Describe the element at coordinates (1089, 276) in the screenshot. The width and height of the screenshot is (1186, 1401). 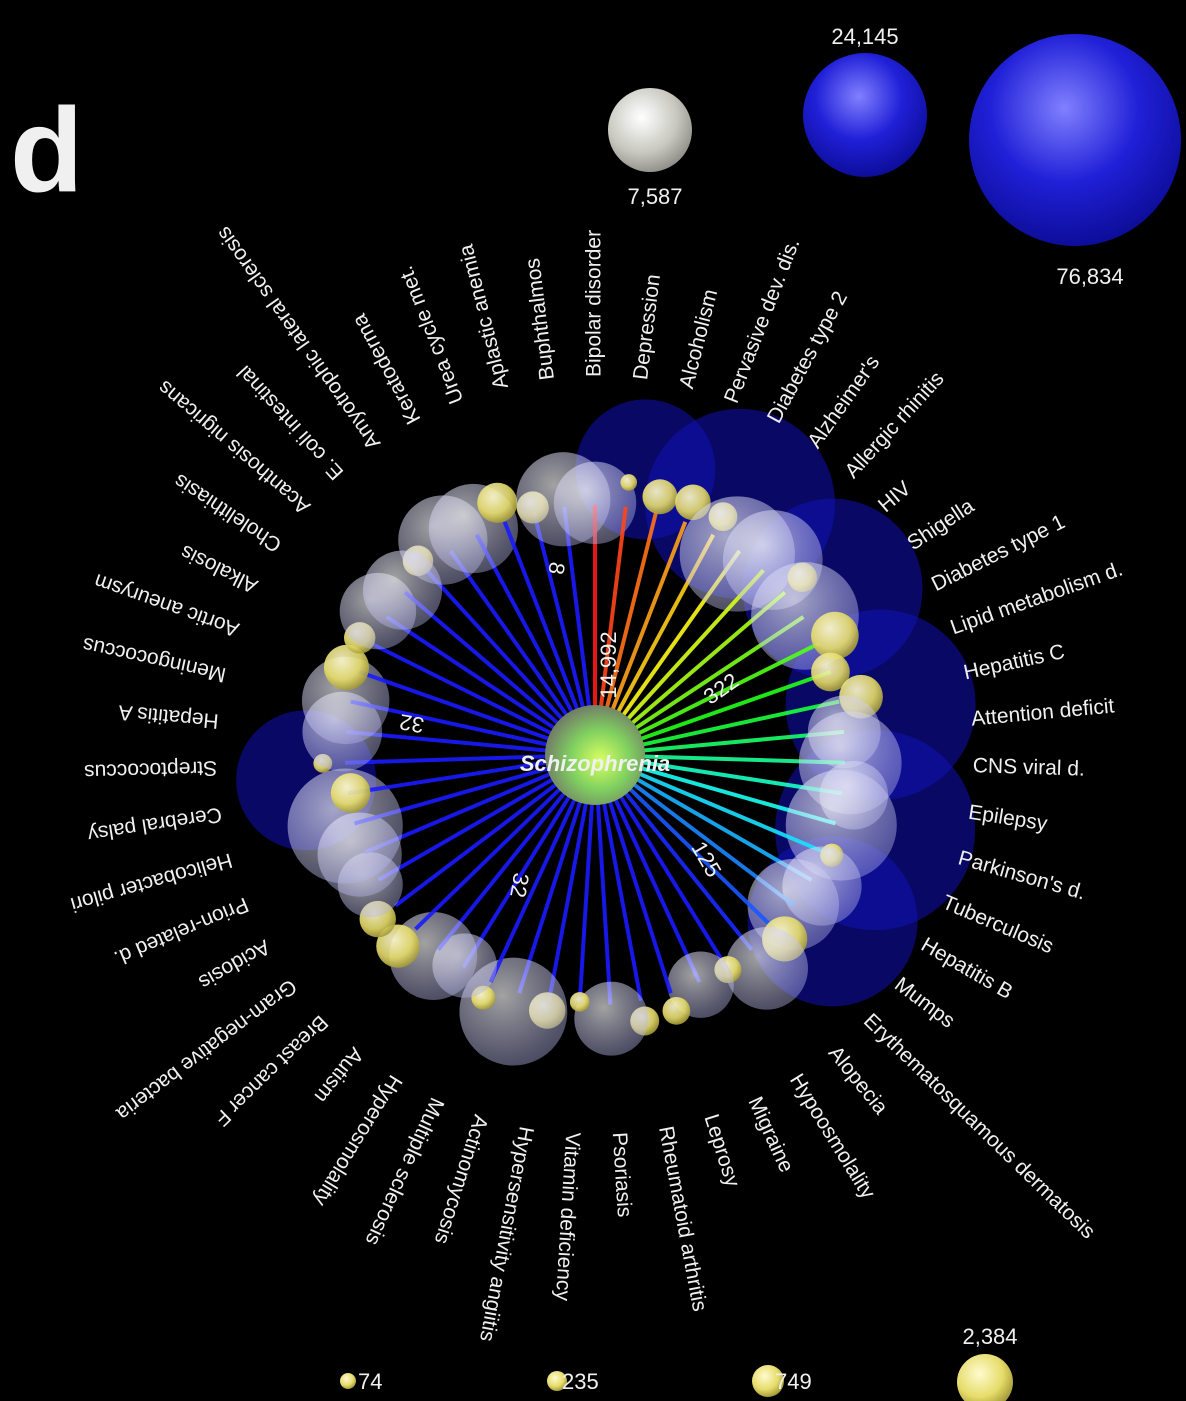
I see `legend-label: 76,834` at that location.